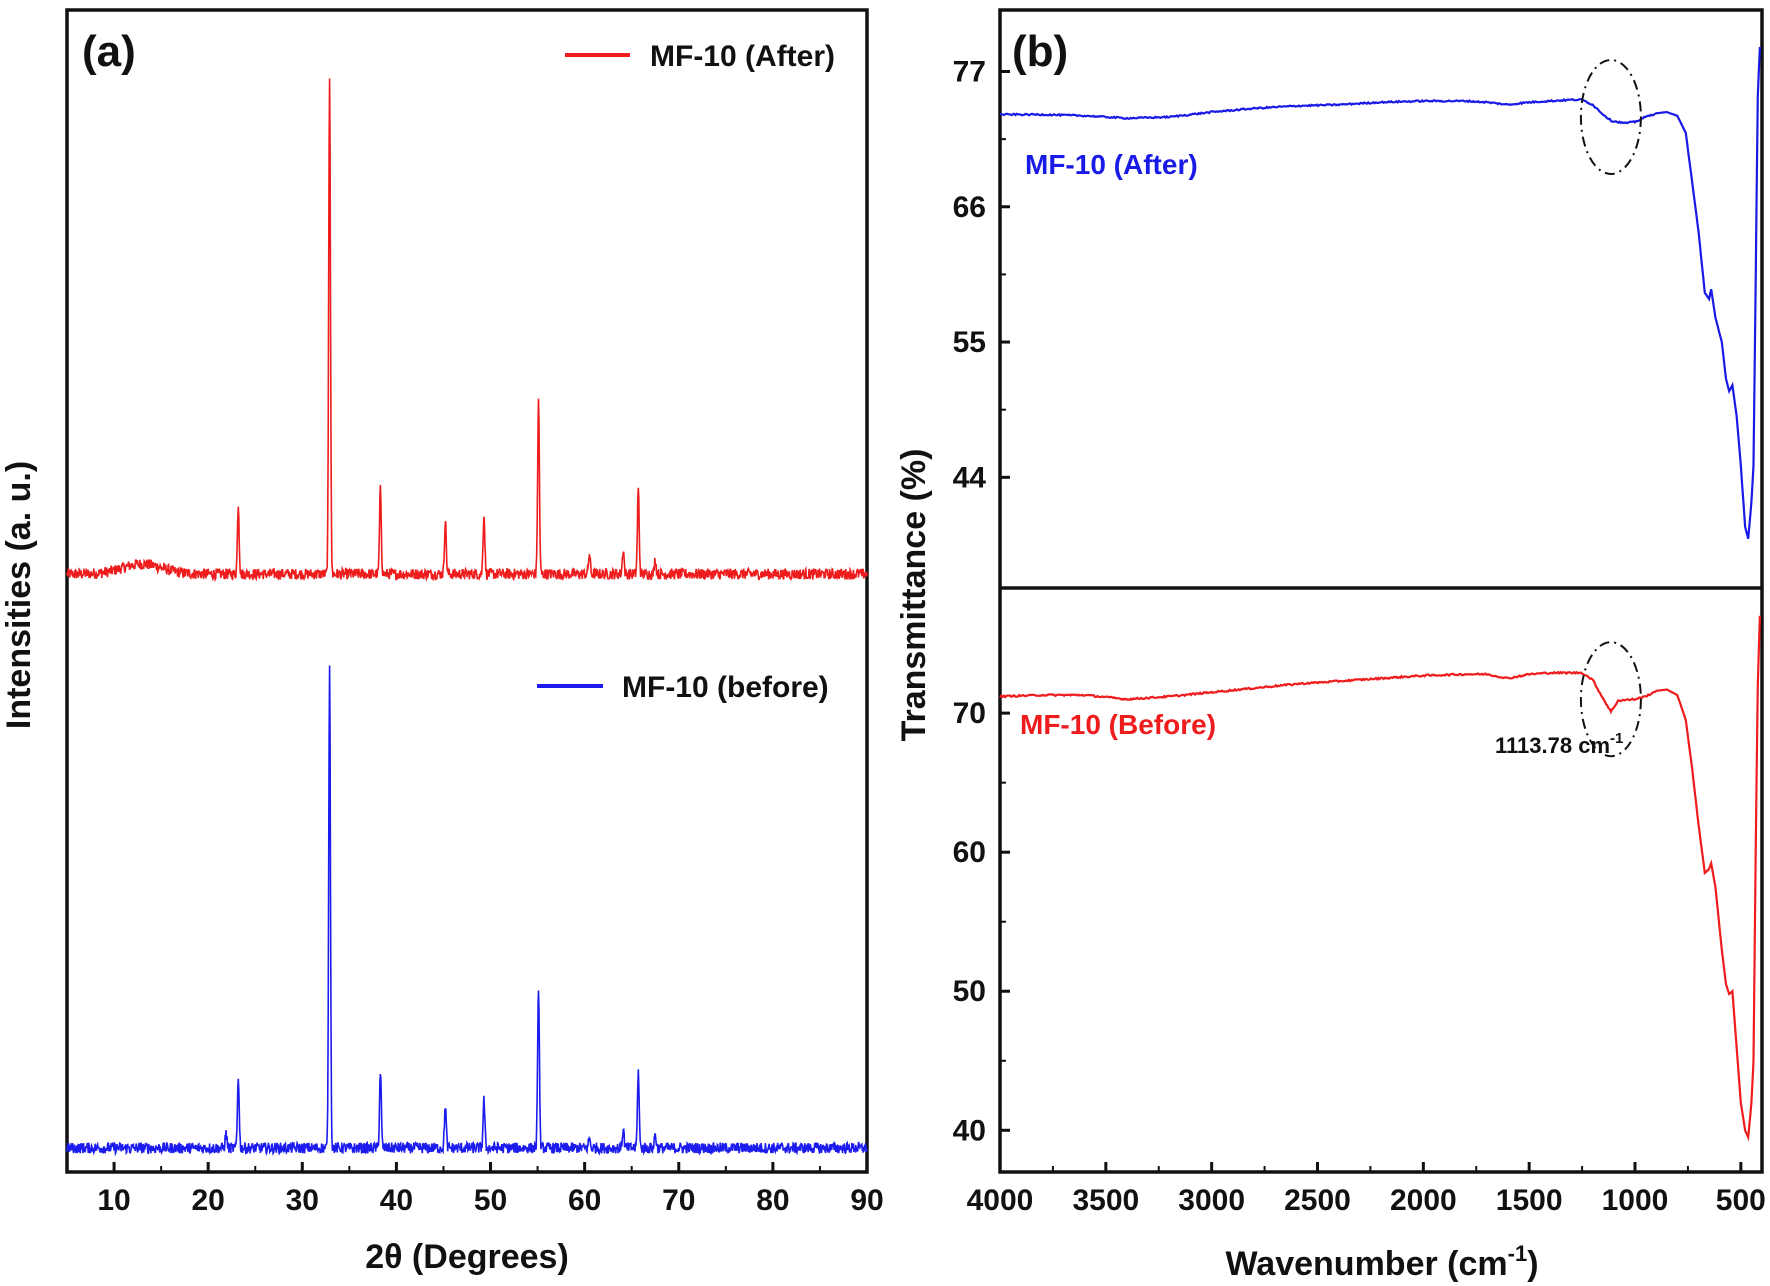 This screenshot has height=1286, width=1770. I want to click on series-label-before: MF-10 (Before), so click(1118, 724).